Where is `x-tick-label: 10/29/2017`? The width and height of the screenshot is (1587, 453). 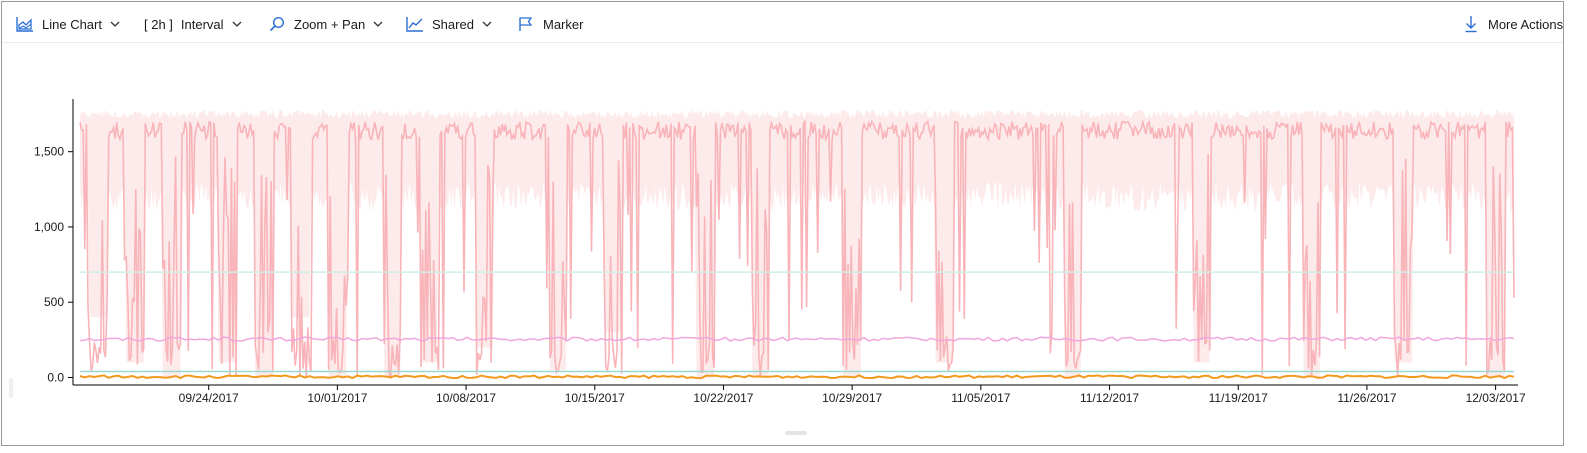
x-tick-label: 10/29/2017 is located at coordinates (852, 398).